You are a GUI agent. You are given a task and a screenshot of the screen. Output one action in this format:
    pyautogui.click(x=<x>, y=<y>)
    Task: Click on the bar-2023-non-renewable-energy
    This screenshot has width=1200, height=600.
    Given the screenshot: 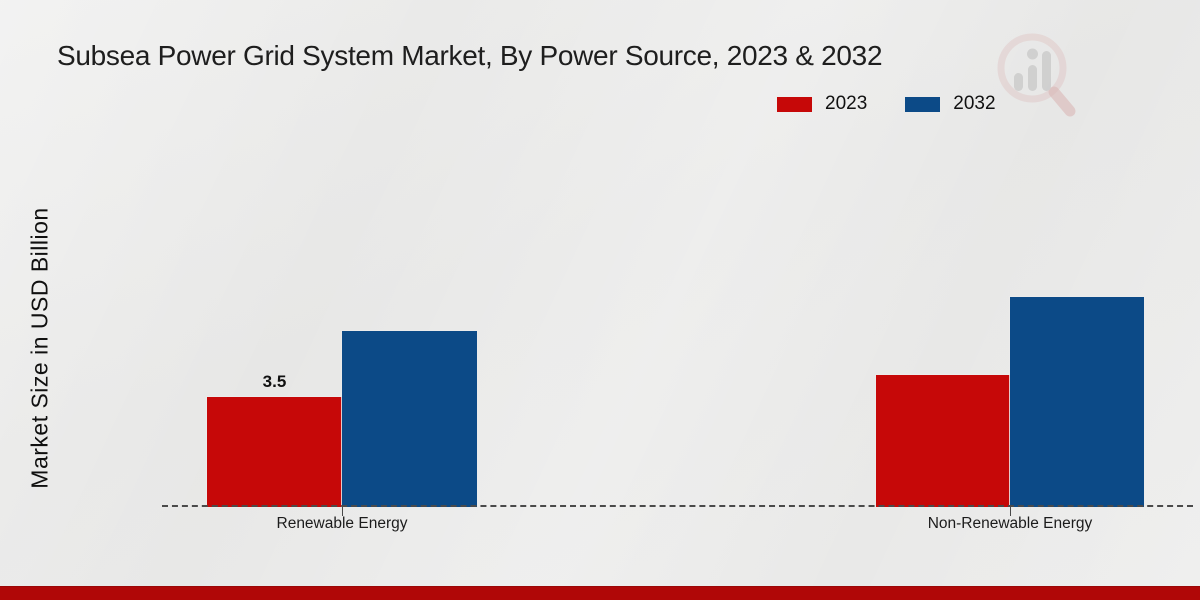 What is the action you would take?
    pyautogui.click(x=943, y=441)
    